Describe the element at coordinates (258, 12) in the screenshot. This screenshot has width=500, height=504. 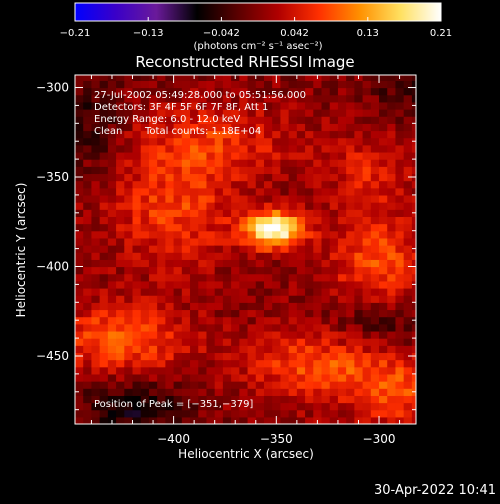
I see `colorbar-gradient` at that location.